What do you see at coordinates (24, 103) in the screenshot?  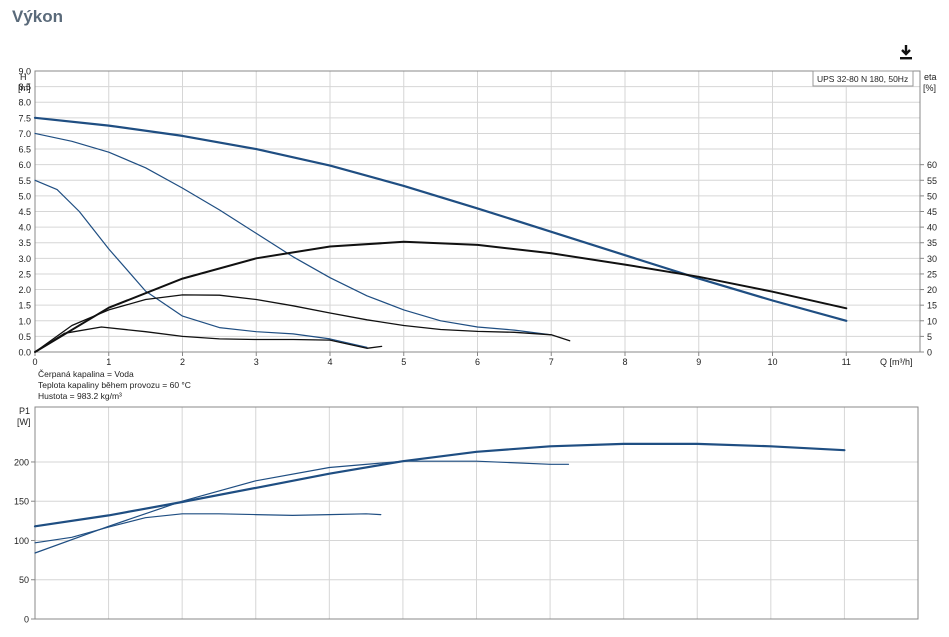 I see `y-tick-label: 8.0` at bounding box center [24, 103].